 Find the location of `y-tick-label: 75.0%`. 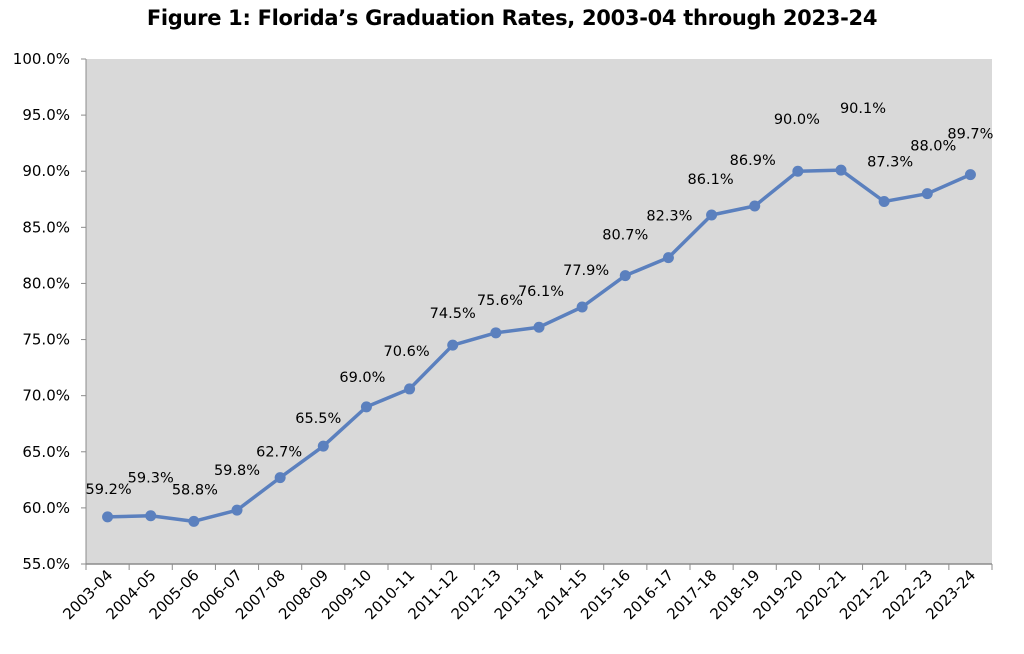

y-tick-label: 75.0% is located at coordinates (46, 340).